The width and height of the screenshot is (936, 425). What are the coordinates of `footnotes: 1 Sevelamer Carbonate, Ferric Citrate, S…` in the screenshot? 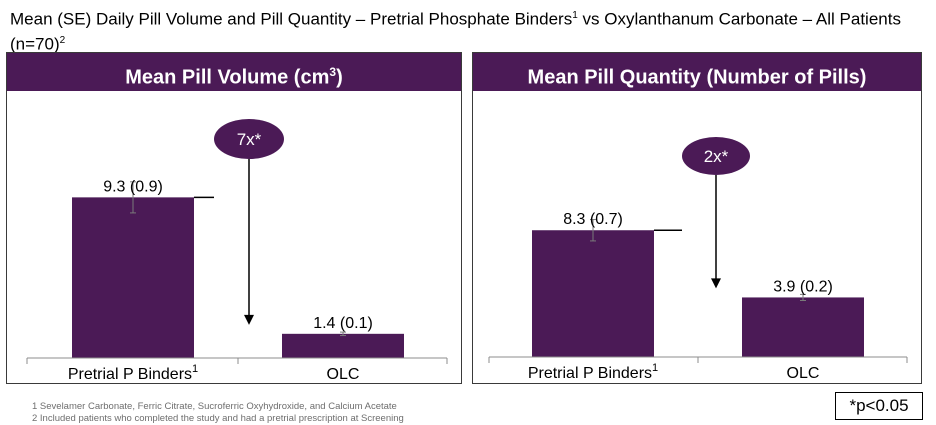 It's located at (218, 413).